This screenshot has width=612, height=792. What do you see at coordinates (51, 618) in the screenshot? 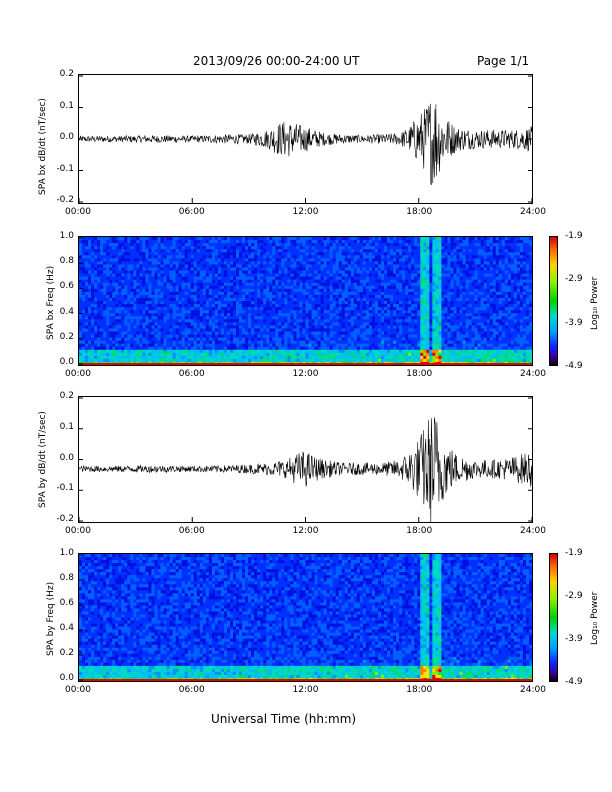
I see `by-freq-ylabel: SPA by Freq (Hz)` at bounding box center [51, 618].